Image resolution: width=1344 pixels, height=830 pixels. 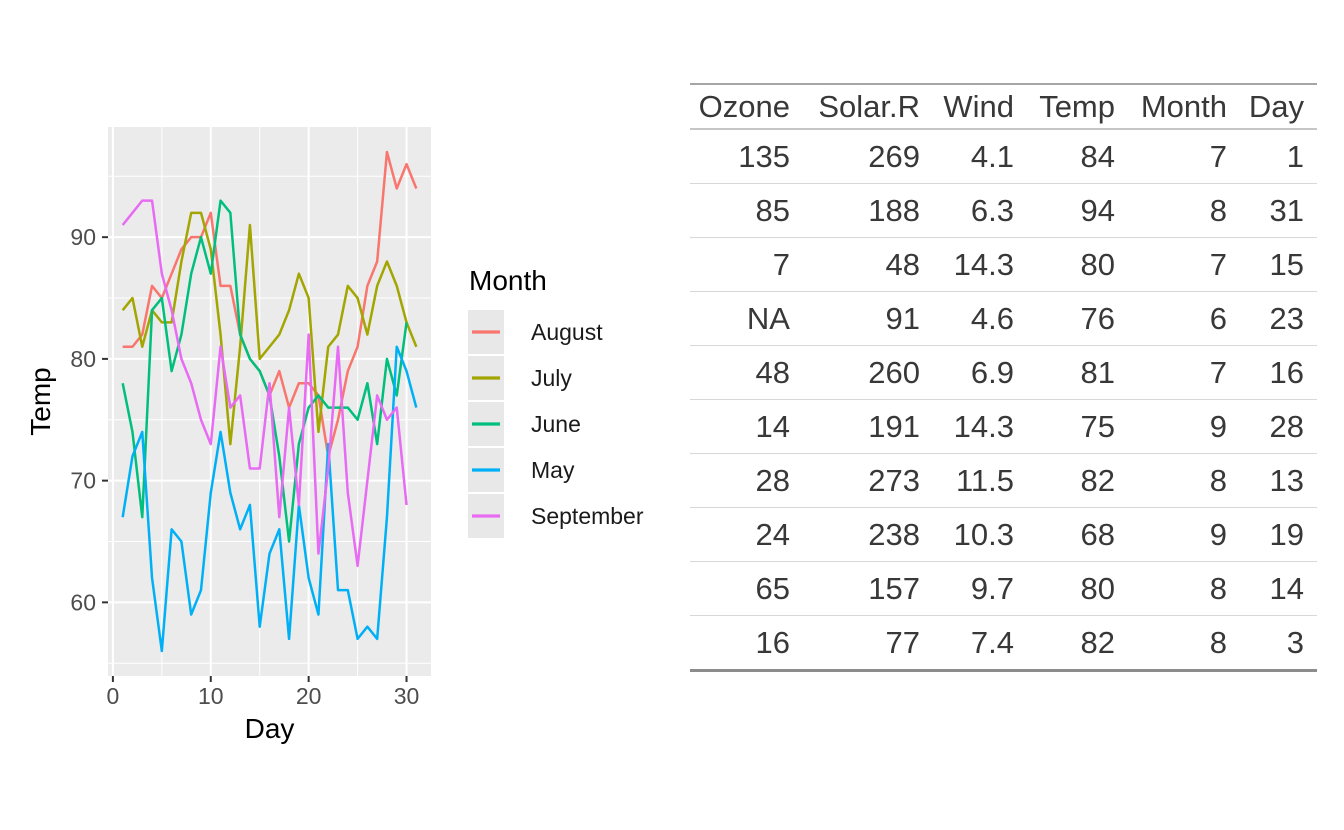 What do you see at coordinates (269, 328) in the screenshot?
I see `series-line-july` at bounding box center [269, 328].